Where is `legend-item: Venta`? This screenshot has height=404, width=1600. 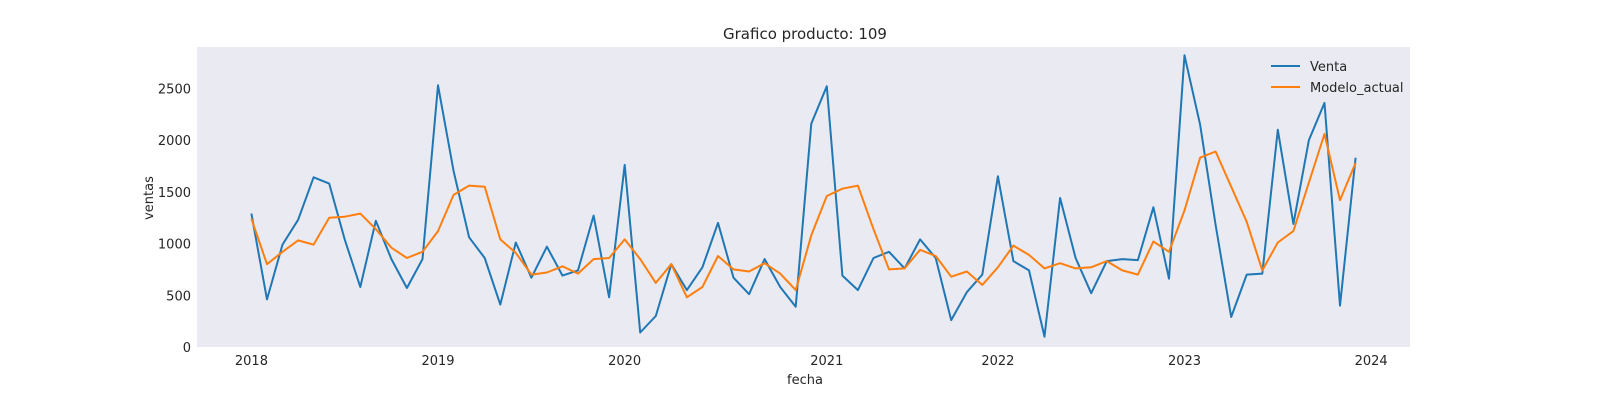 legend-item: Venta is located at coordinates (1309, 67).